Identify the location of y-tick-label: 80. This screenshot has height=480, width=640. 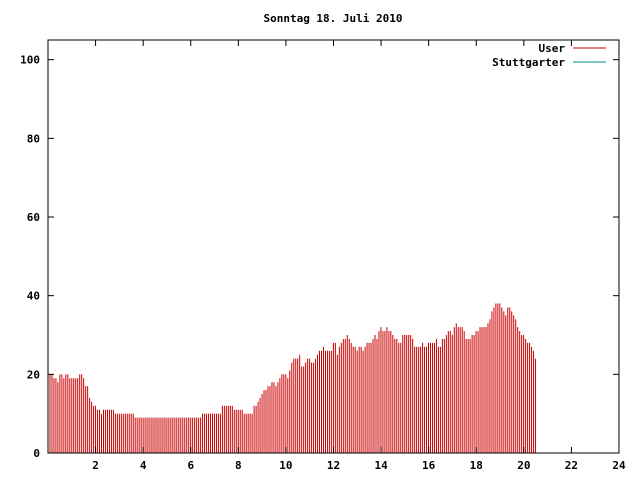
(33, 138).